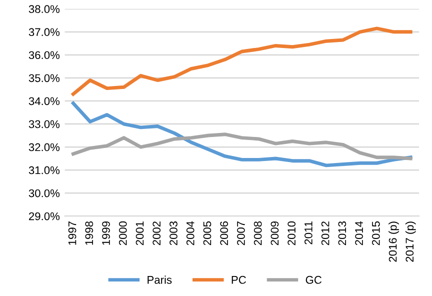 The image size is (432, 296). Describe the element at coordinates (44, 101) in the screenshot. I see `y-tick-label: 34.0%` at that location.